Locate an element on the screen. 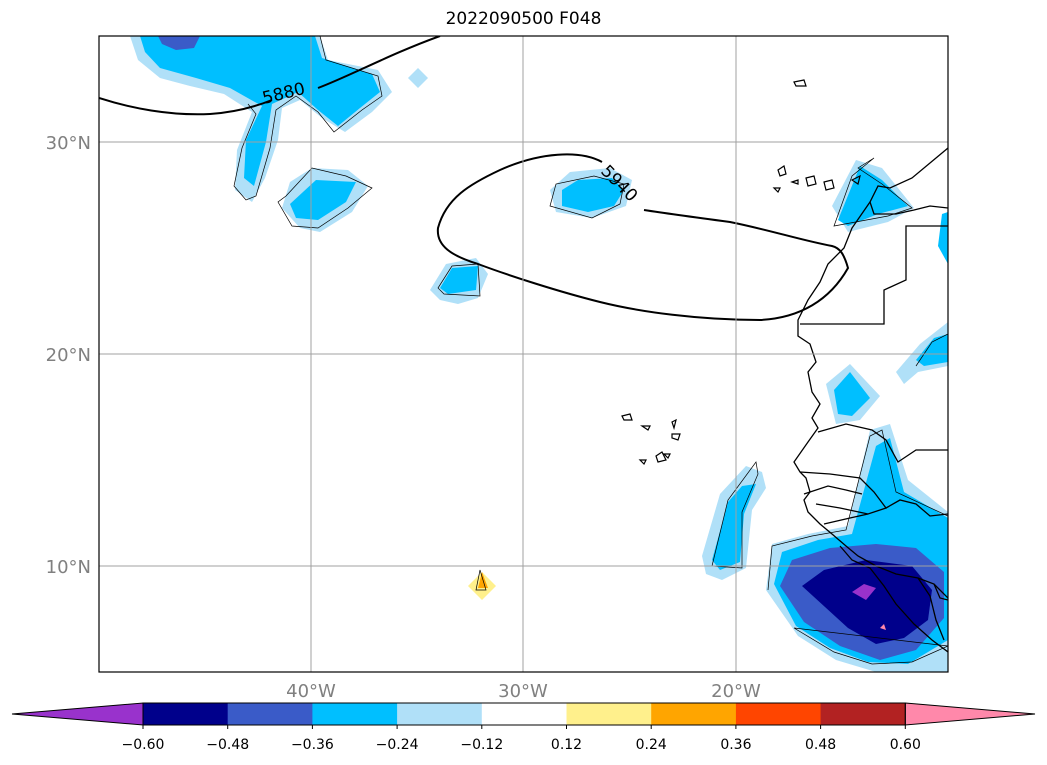 This screenshot has width=1047, height=765. western-sahara-border is located at coordinates (874, 275).